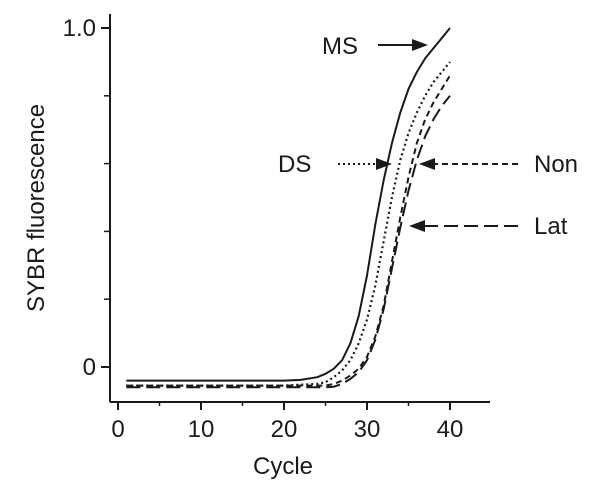 Image resolution: width=602 pixels, height=485 pixels. Describe the element at coordinates (89, 367) in the screenshot. I see `y-tick-label: 0` at that location.